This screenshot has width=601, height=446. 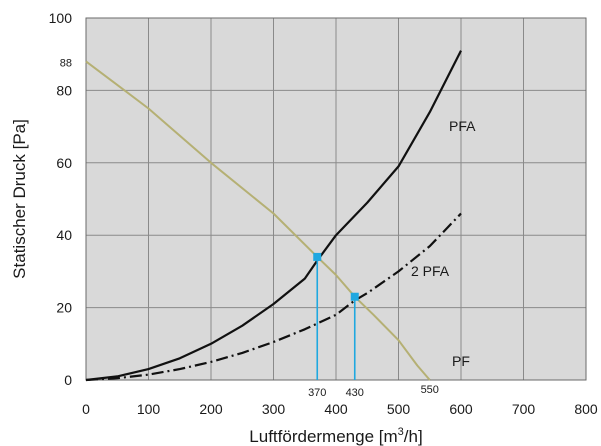 I want to click on x-tick-label: 100, so click(x=149, y=409).